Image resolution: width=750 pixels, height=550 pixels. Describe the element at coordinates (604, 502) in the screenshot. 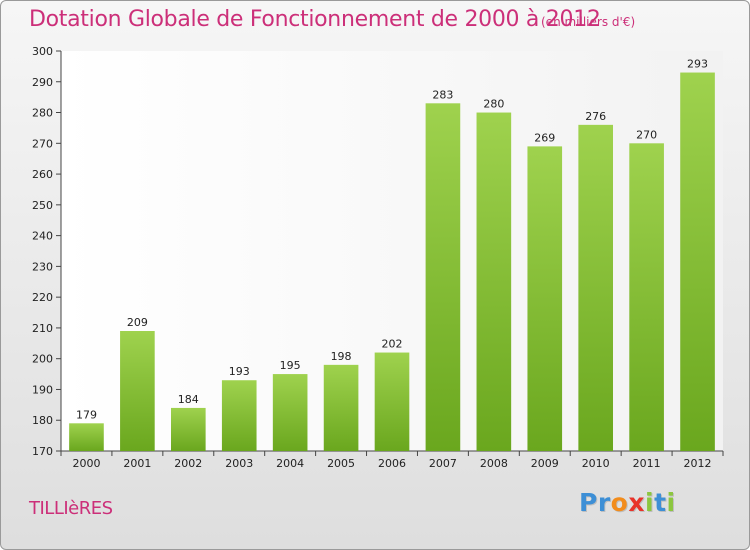

I see `logo-letter: r` at that location.